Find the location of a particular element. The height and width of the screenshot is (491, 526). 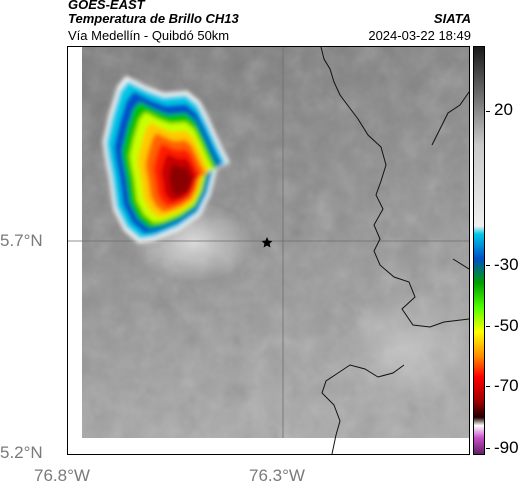

border-line-south is located at coordinates (363, 409).